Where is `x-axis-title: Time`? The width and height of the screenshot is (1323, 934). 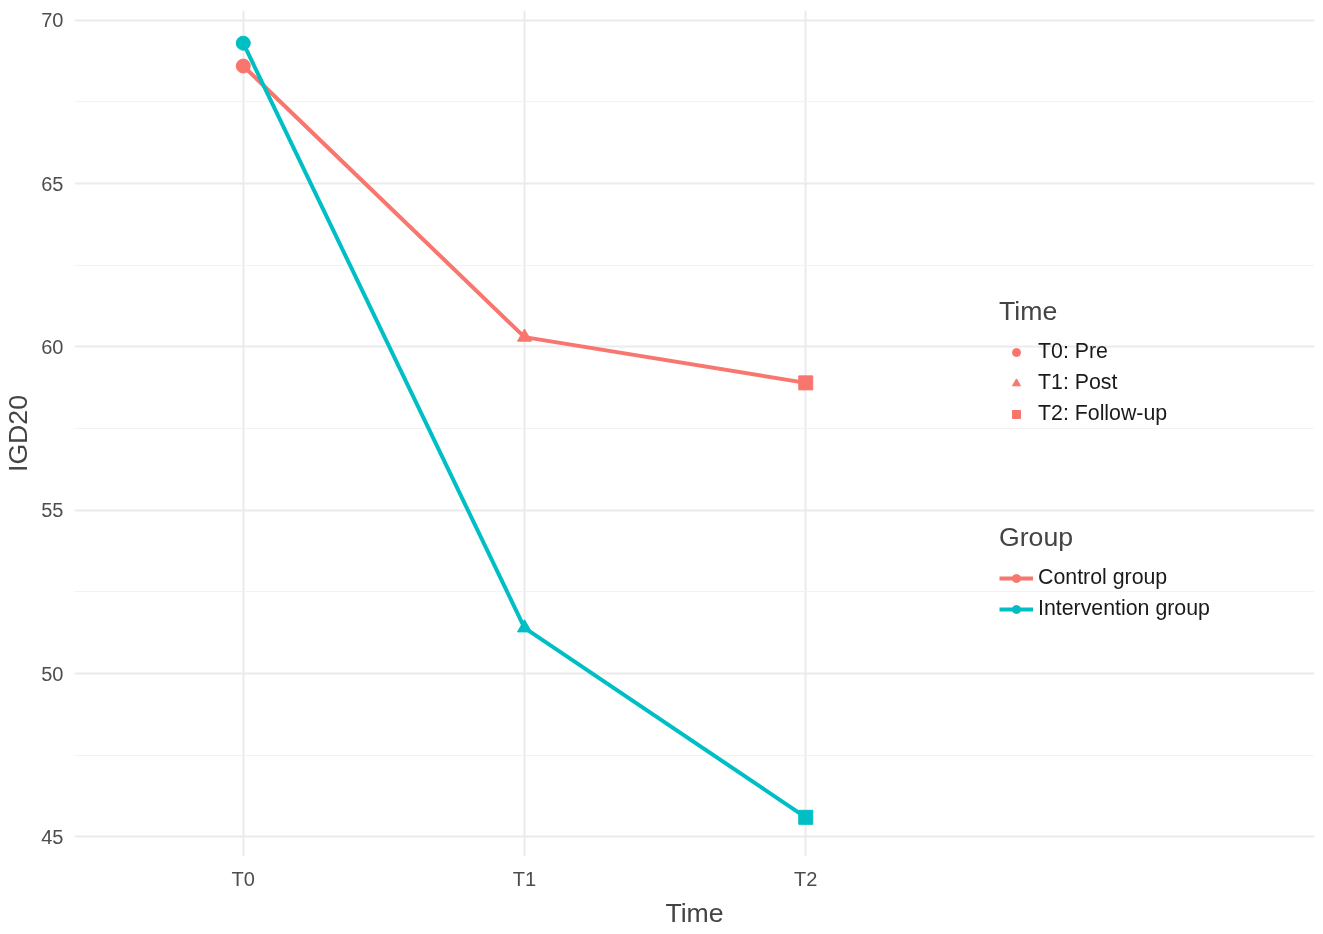
x-axis-title: Time is located at coordinates (694, 912).